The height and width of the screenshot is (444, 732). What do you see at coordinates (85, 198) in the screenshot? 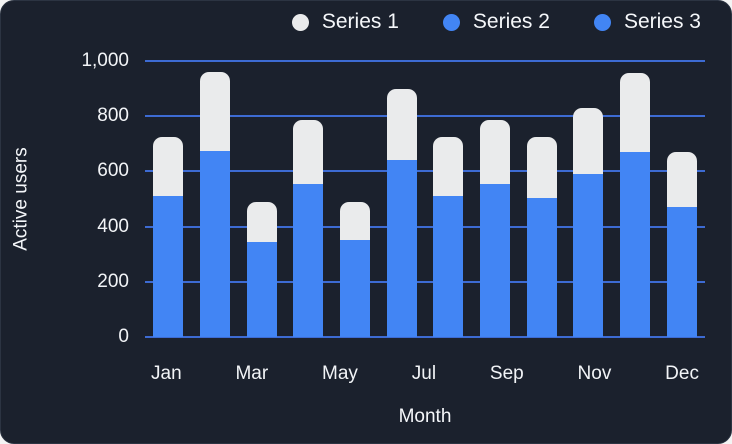
I see `y-axis-ticks: 1,000 800 600 400 200 0` at bounding box center [85, 198].